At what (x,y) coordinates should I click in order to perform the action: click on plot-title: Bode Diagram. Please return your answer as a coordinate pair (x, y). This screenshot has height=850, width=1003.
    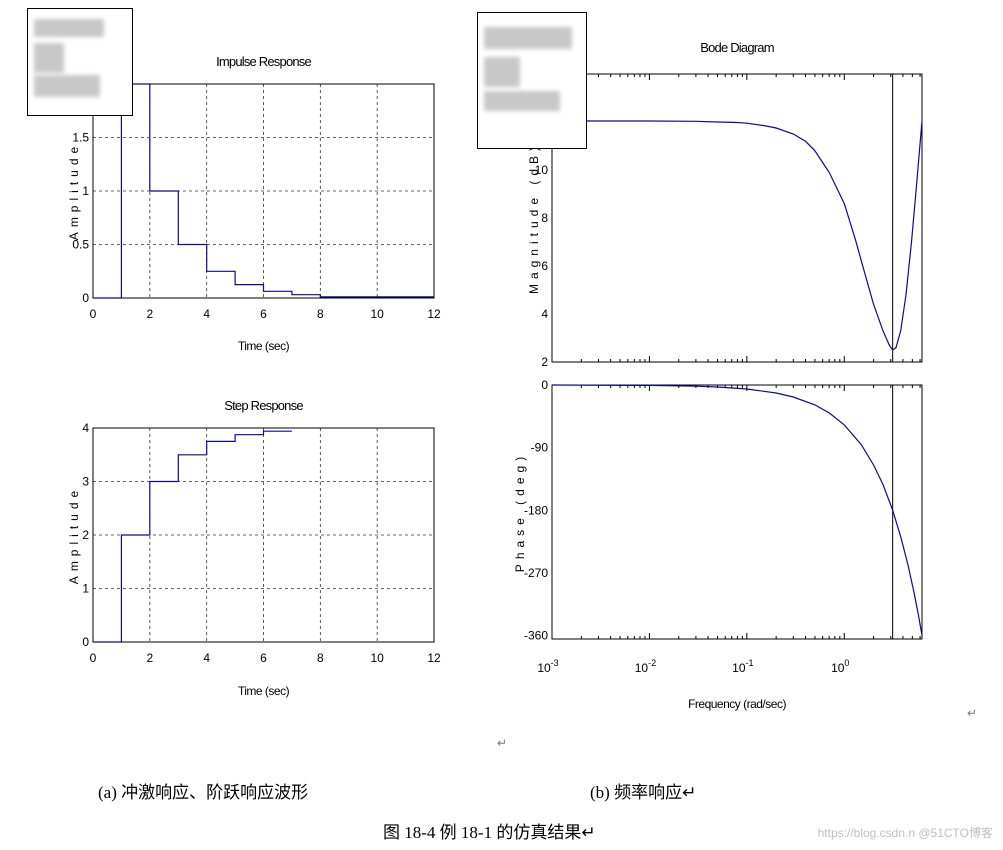
    Looking at the image, I should click on (737, 47).